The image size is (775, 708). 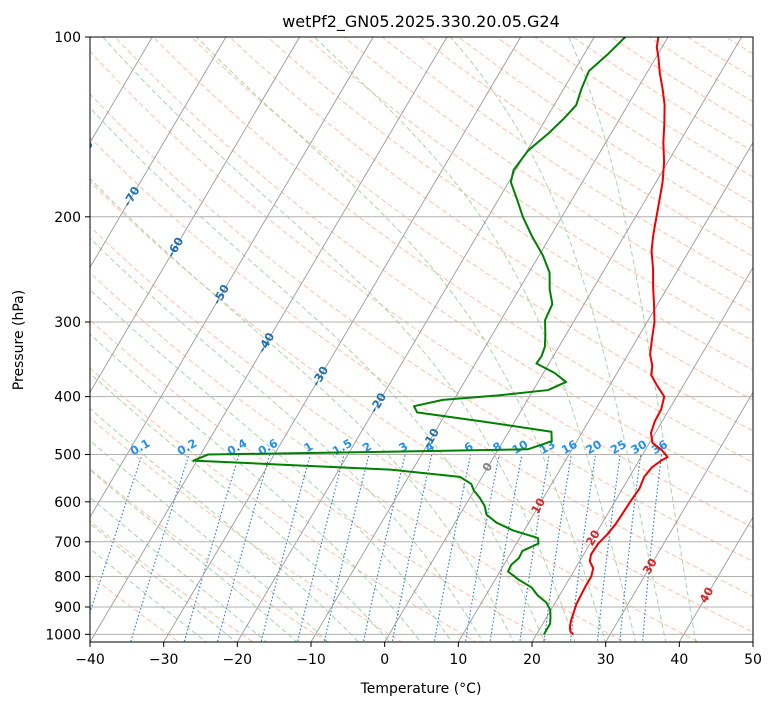 What do you see at coordinates (67, 398) in the screenshot?
I see `y-tick-label: 400` at bounding box center [67, 398].